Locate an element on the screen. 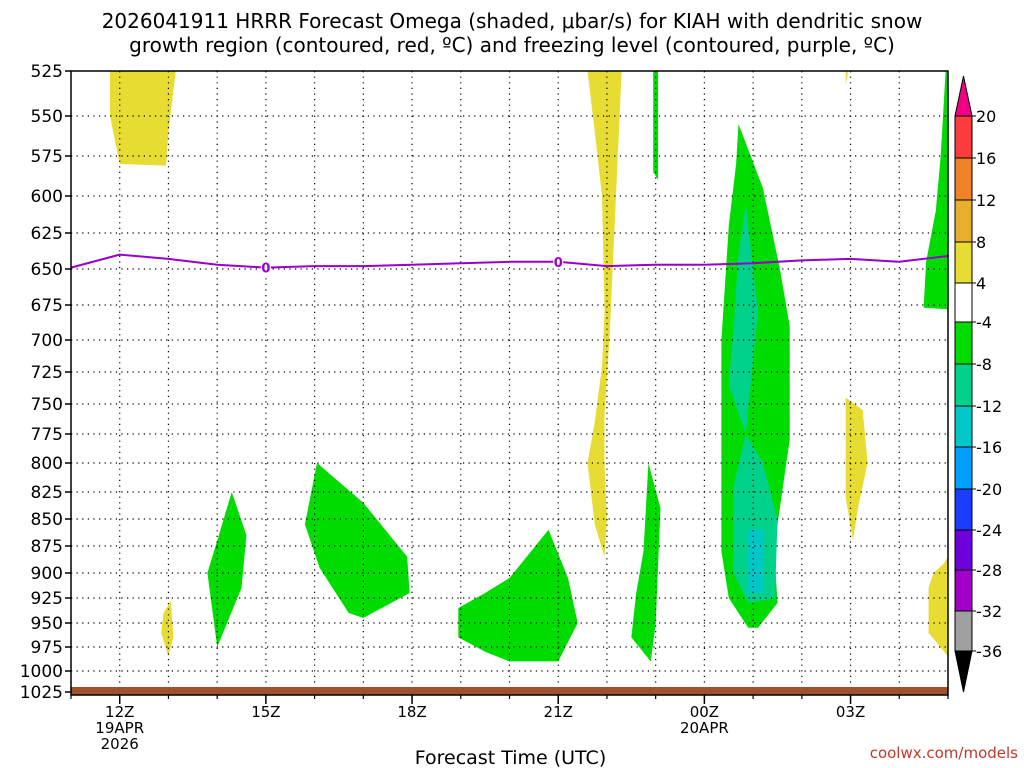 This screenshot has height=768, width=1024. y-tick-label-750: 750 is located at coordinates (47, 405).